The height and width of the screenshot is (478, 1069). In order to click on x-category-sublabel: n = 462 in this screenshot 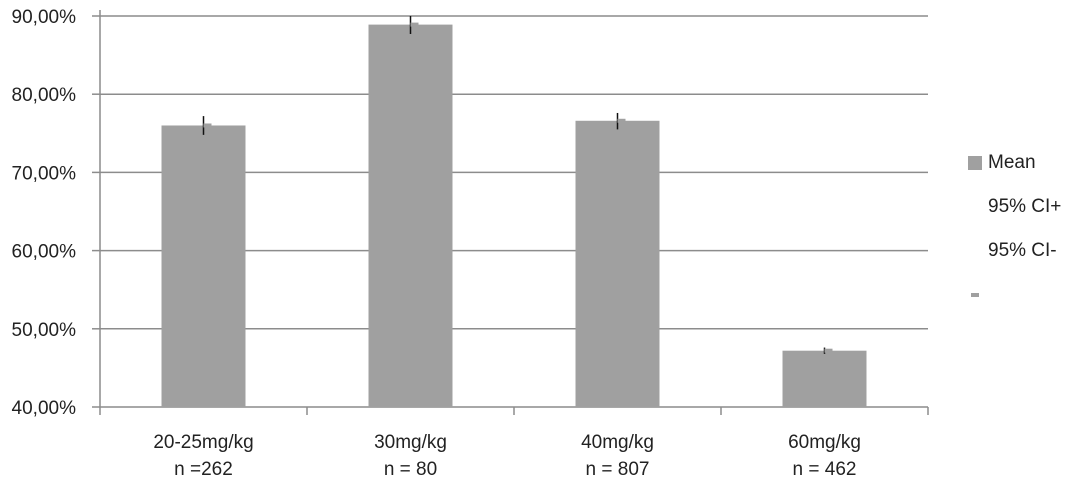, I will do `click(825, 468)`.